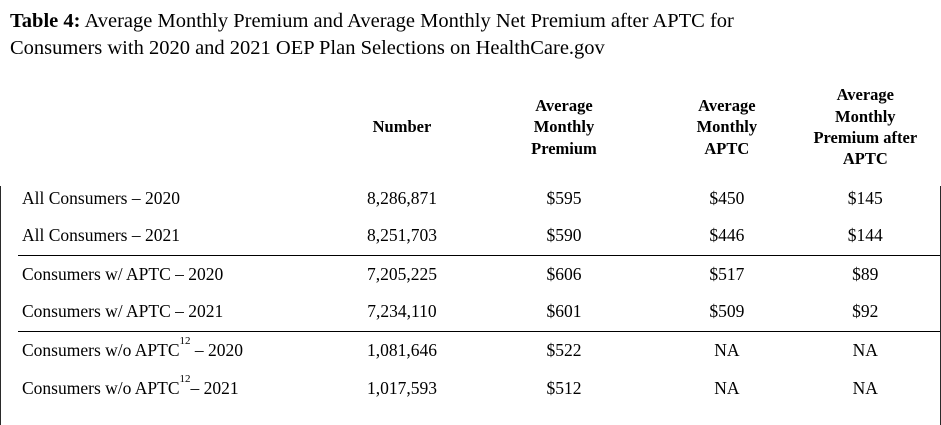 The image size is (941, 425). Describe the element at coordinates (564, 273) in the screenshot. I see `cell-avg-premium: $606` at that location.